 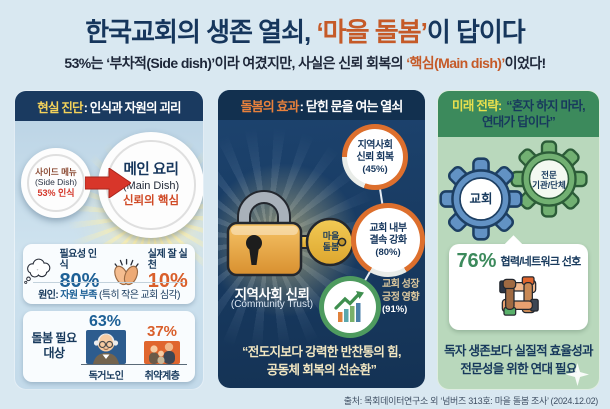 What do you see at coordinates (476, 32) in the screenshot?
I see `title-post: 이 답이다` at bounding box center [476, 32].